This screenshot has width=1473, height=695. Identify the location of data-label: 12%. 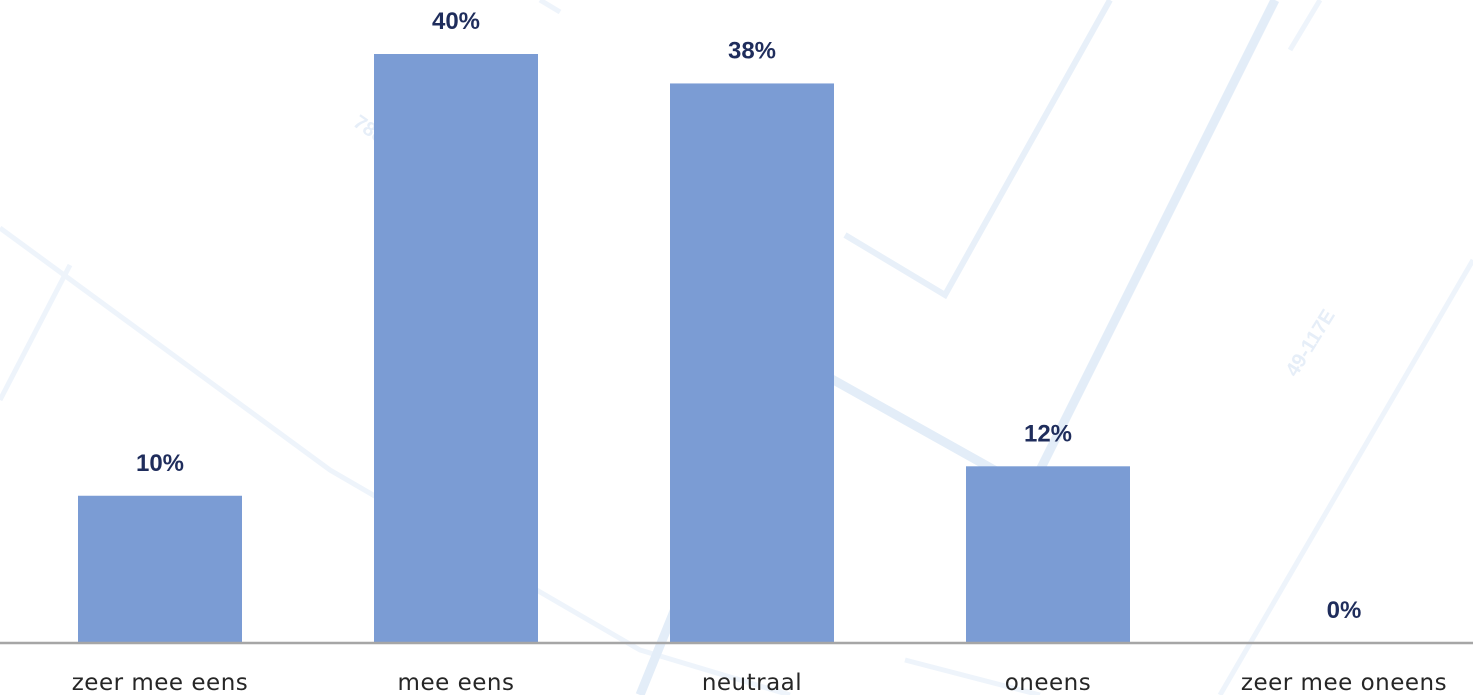
(1048, 433).